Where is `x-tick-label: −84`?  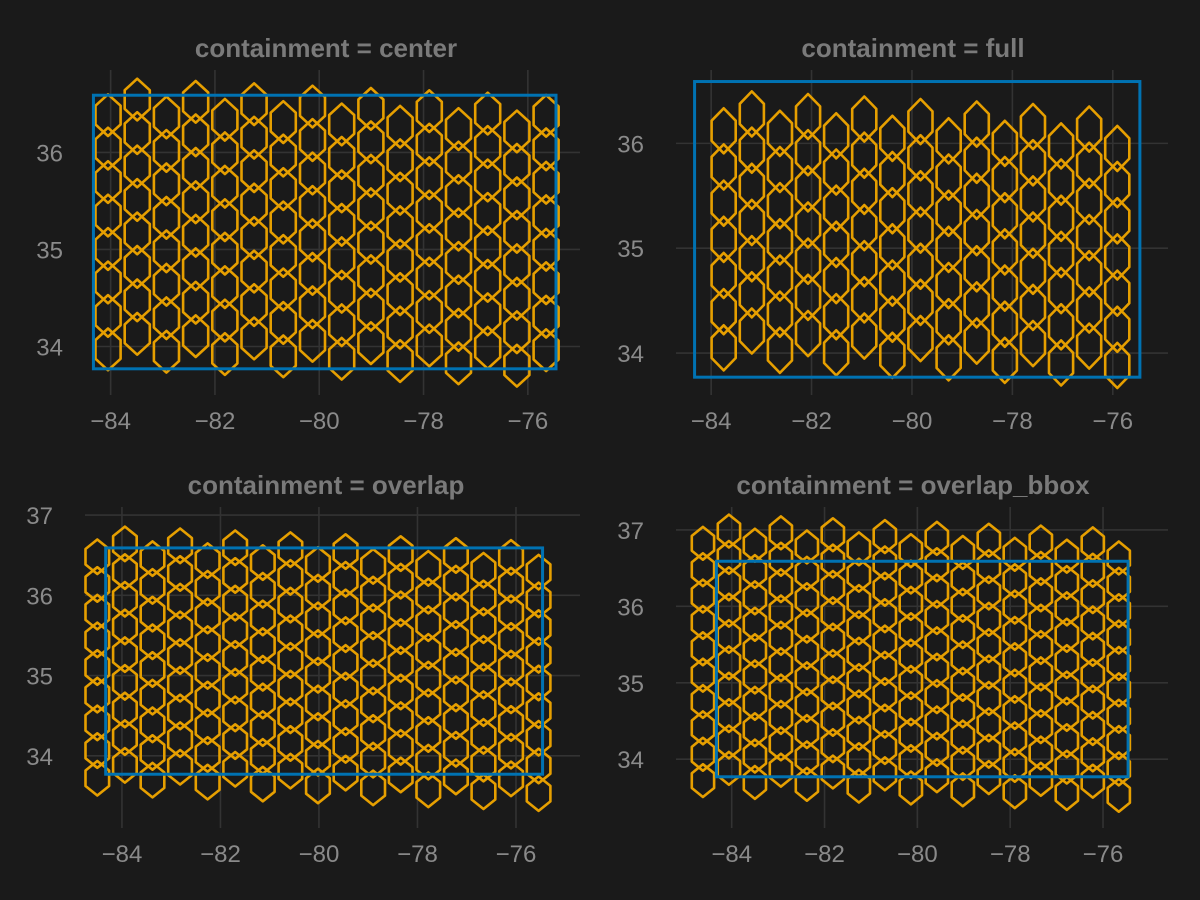
x-tick-label: −84 is located at coordinates (122, 854).